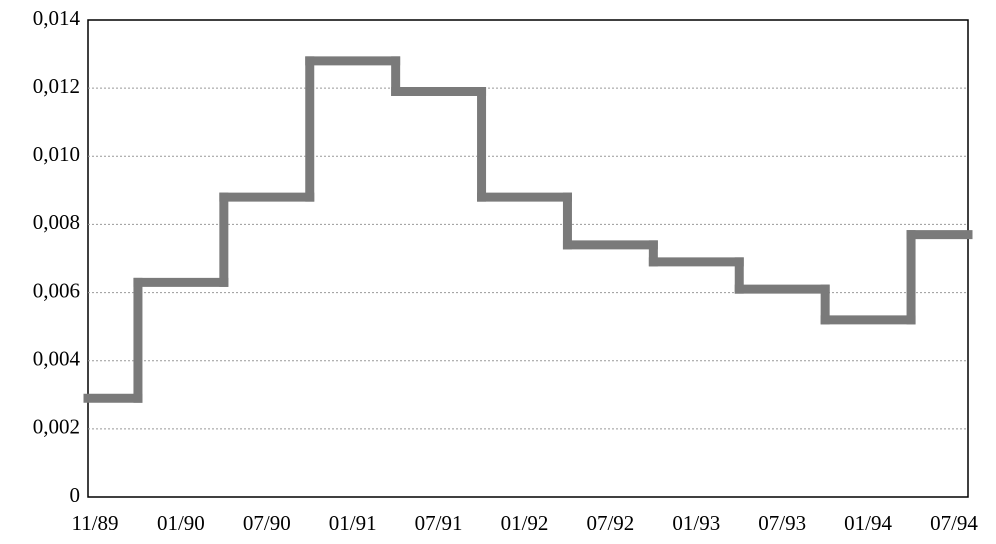 The height and width of the screenshot is (544, 996). I want to click on x-tick-label: 11/89, so click(94, 523).